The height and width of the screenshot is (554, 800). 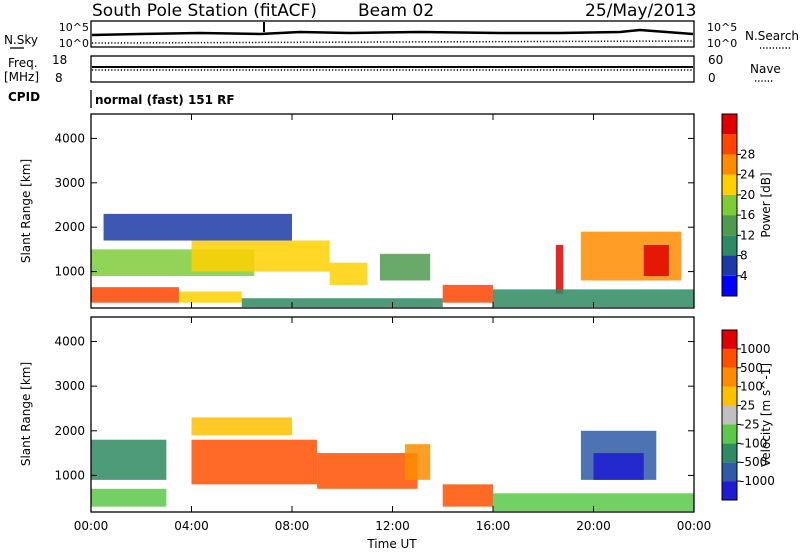 I want to click on power-y-tick-label: 3000, so click(x=69, y=183).